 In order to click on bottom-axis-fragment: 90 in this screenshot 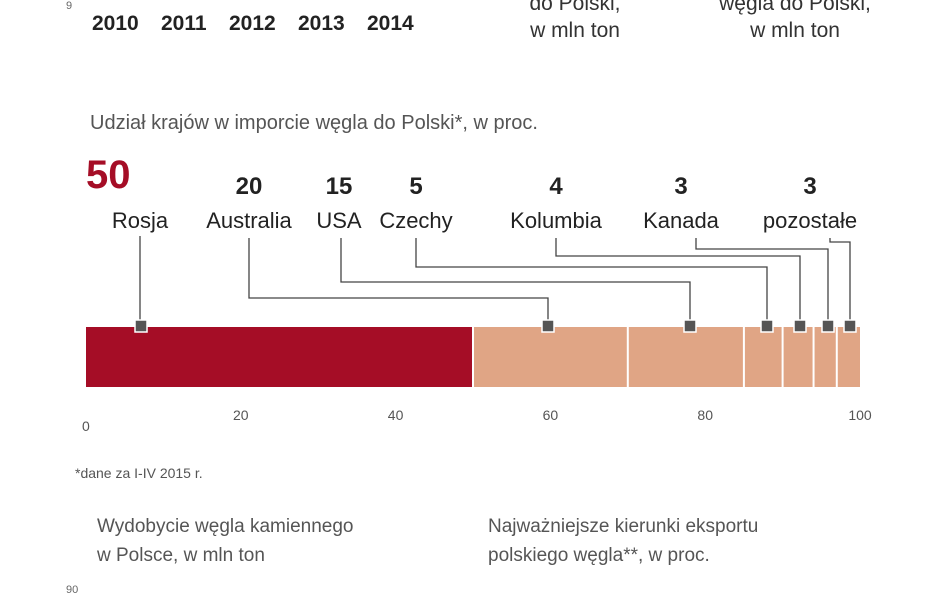, I will do `click(72, 590)`.